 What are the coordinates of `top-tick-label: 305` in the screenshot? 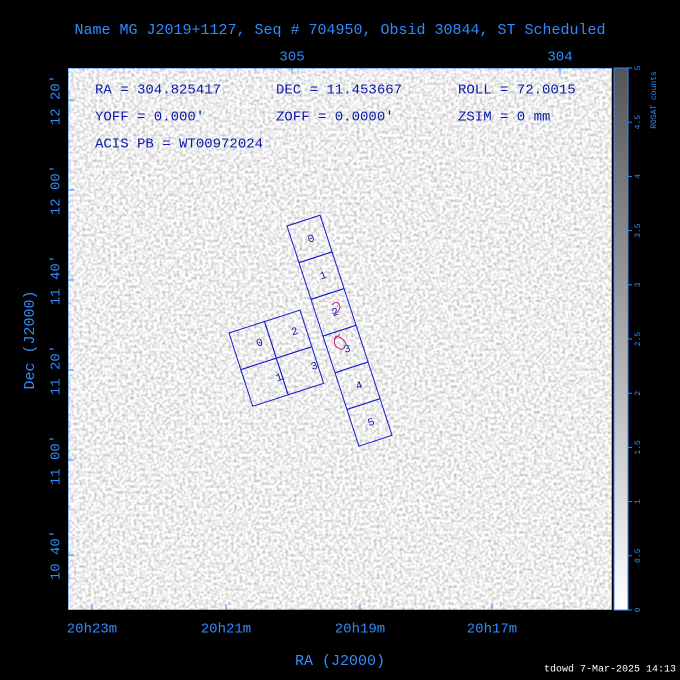 It's located at (291, 58).